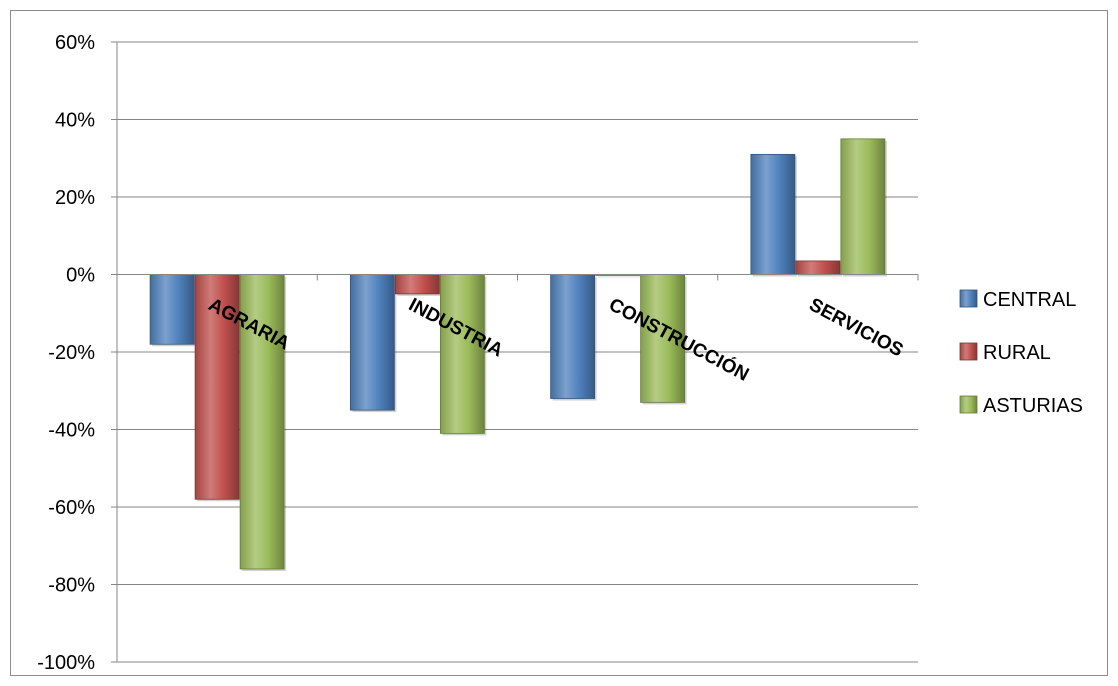  Describe the element at coordinates (71, 353) in the screenshot. I see `y-tick-label: -20%` at that location.